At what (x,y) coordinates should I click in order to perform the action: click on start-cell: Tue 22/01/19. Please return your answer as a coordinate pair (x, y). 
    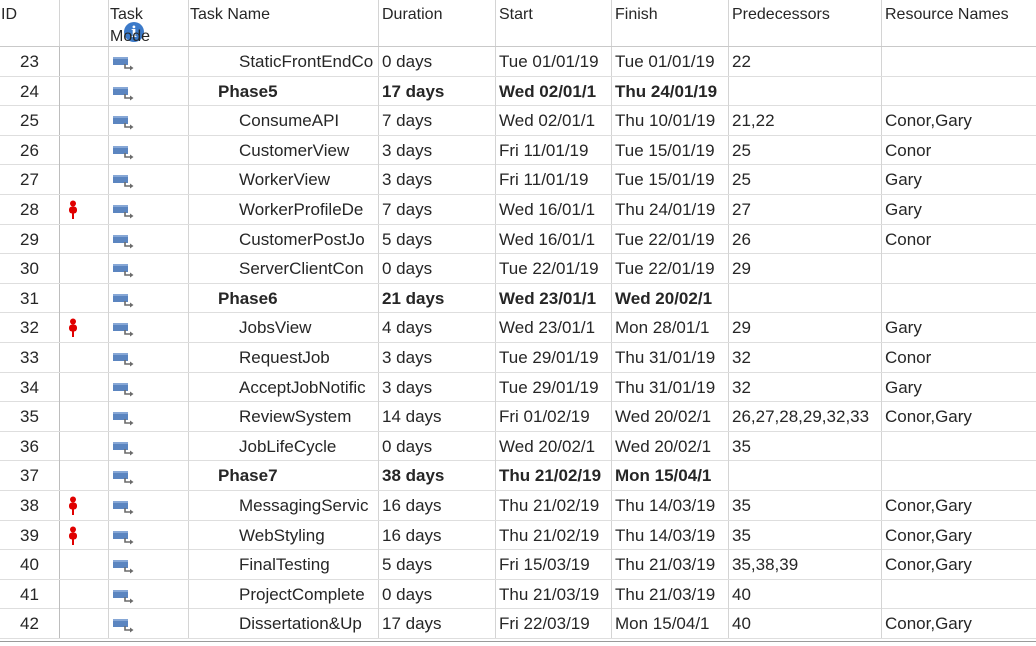
    Looking at the image, I should click on (554, 269).